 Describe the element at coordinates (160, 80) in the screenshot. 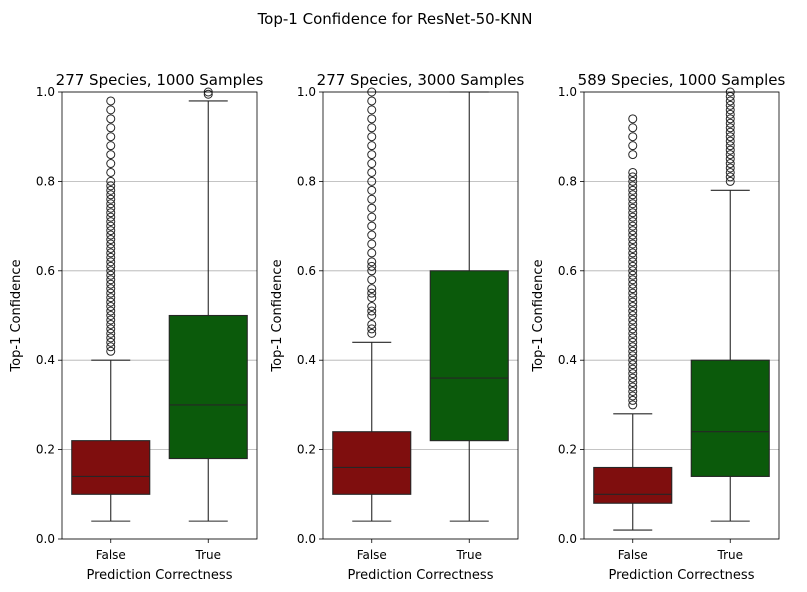

I see `subplot-title: 277 Species, 1000 Samples` at that location.